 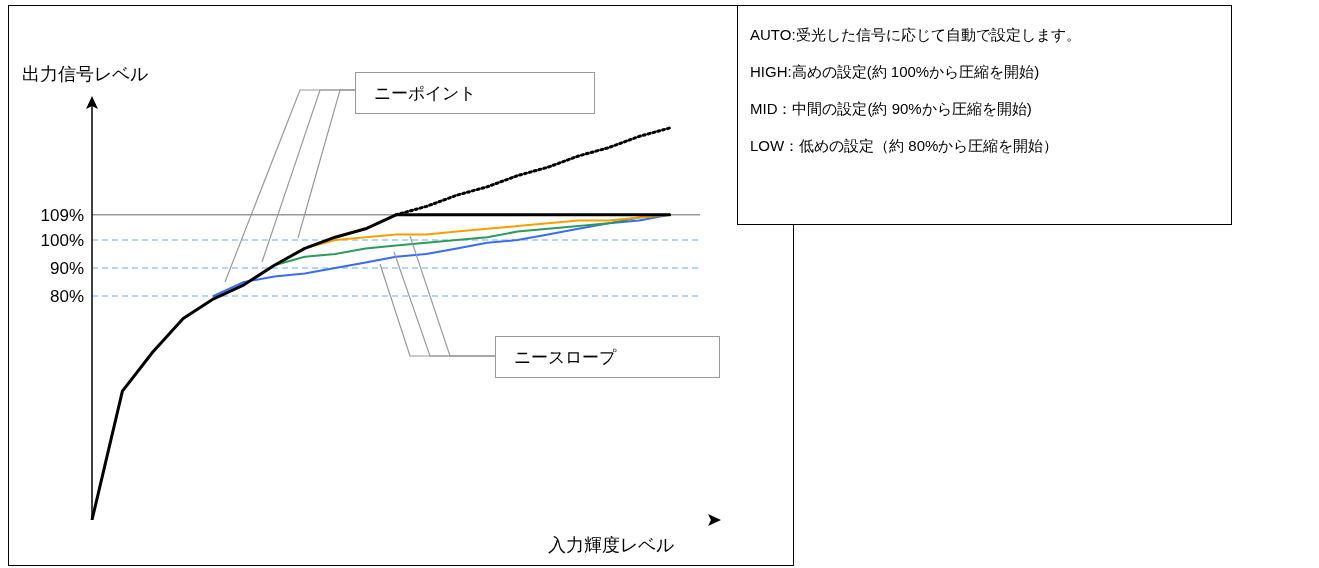 I want to click on text: HIGH:高めの設定(約 100%から圧縮を開始), so click(x=895, y=72).